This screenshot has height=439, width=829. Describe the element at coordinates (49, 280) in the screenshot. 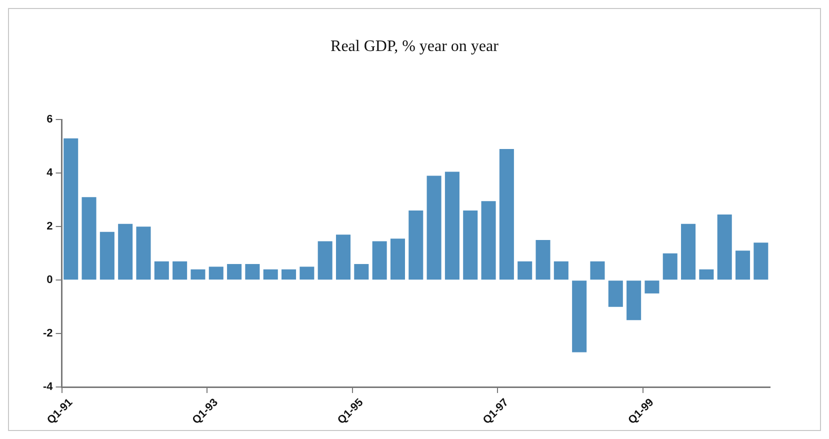

I see `y-tick-label: 0` at that location.